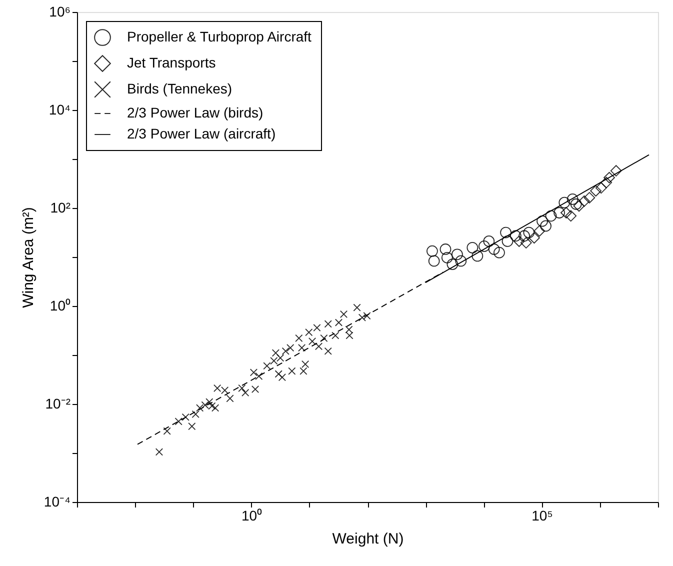 This screenshot has width=673, height=566. I want to click on legend-label: Jet Transports, so click(171, 62).